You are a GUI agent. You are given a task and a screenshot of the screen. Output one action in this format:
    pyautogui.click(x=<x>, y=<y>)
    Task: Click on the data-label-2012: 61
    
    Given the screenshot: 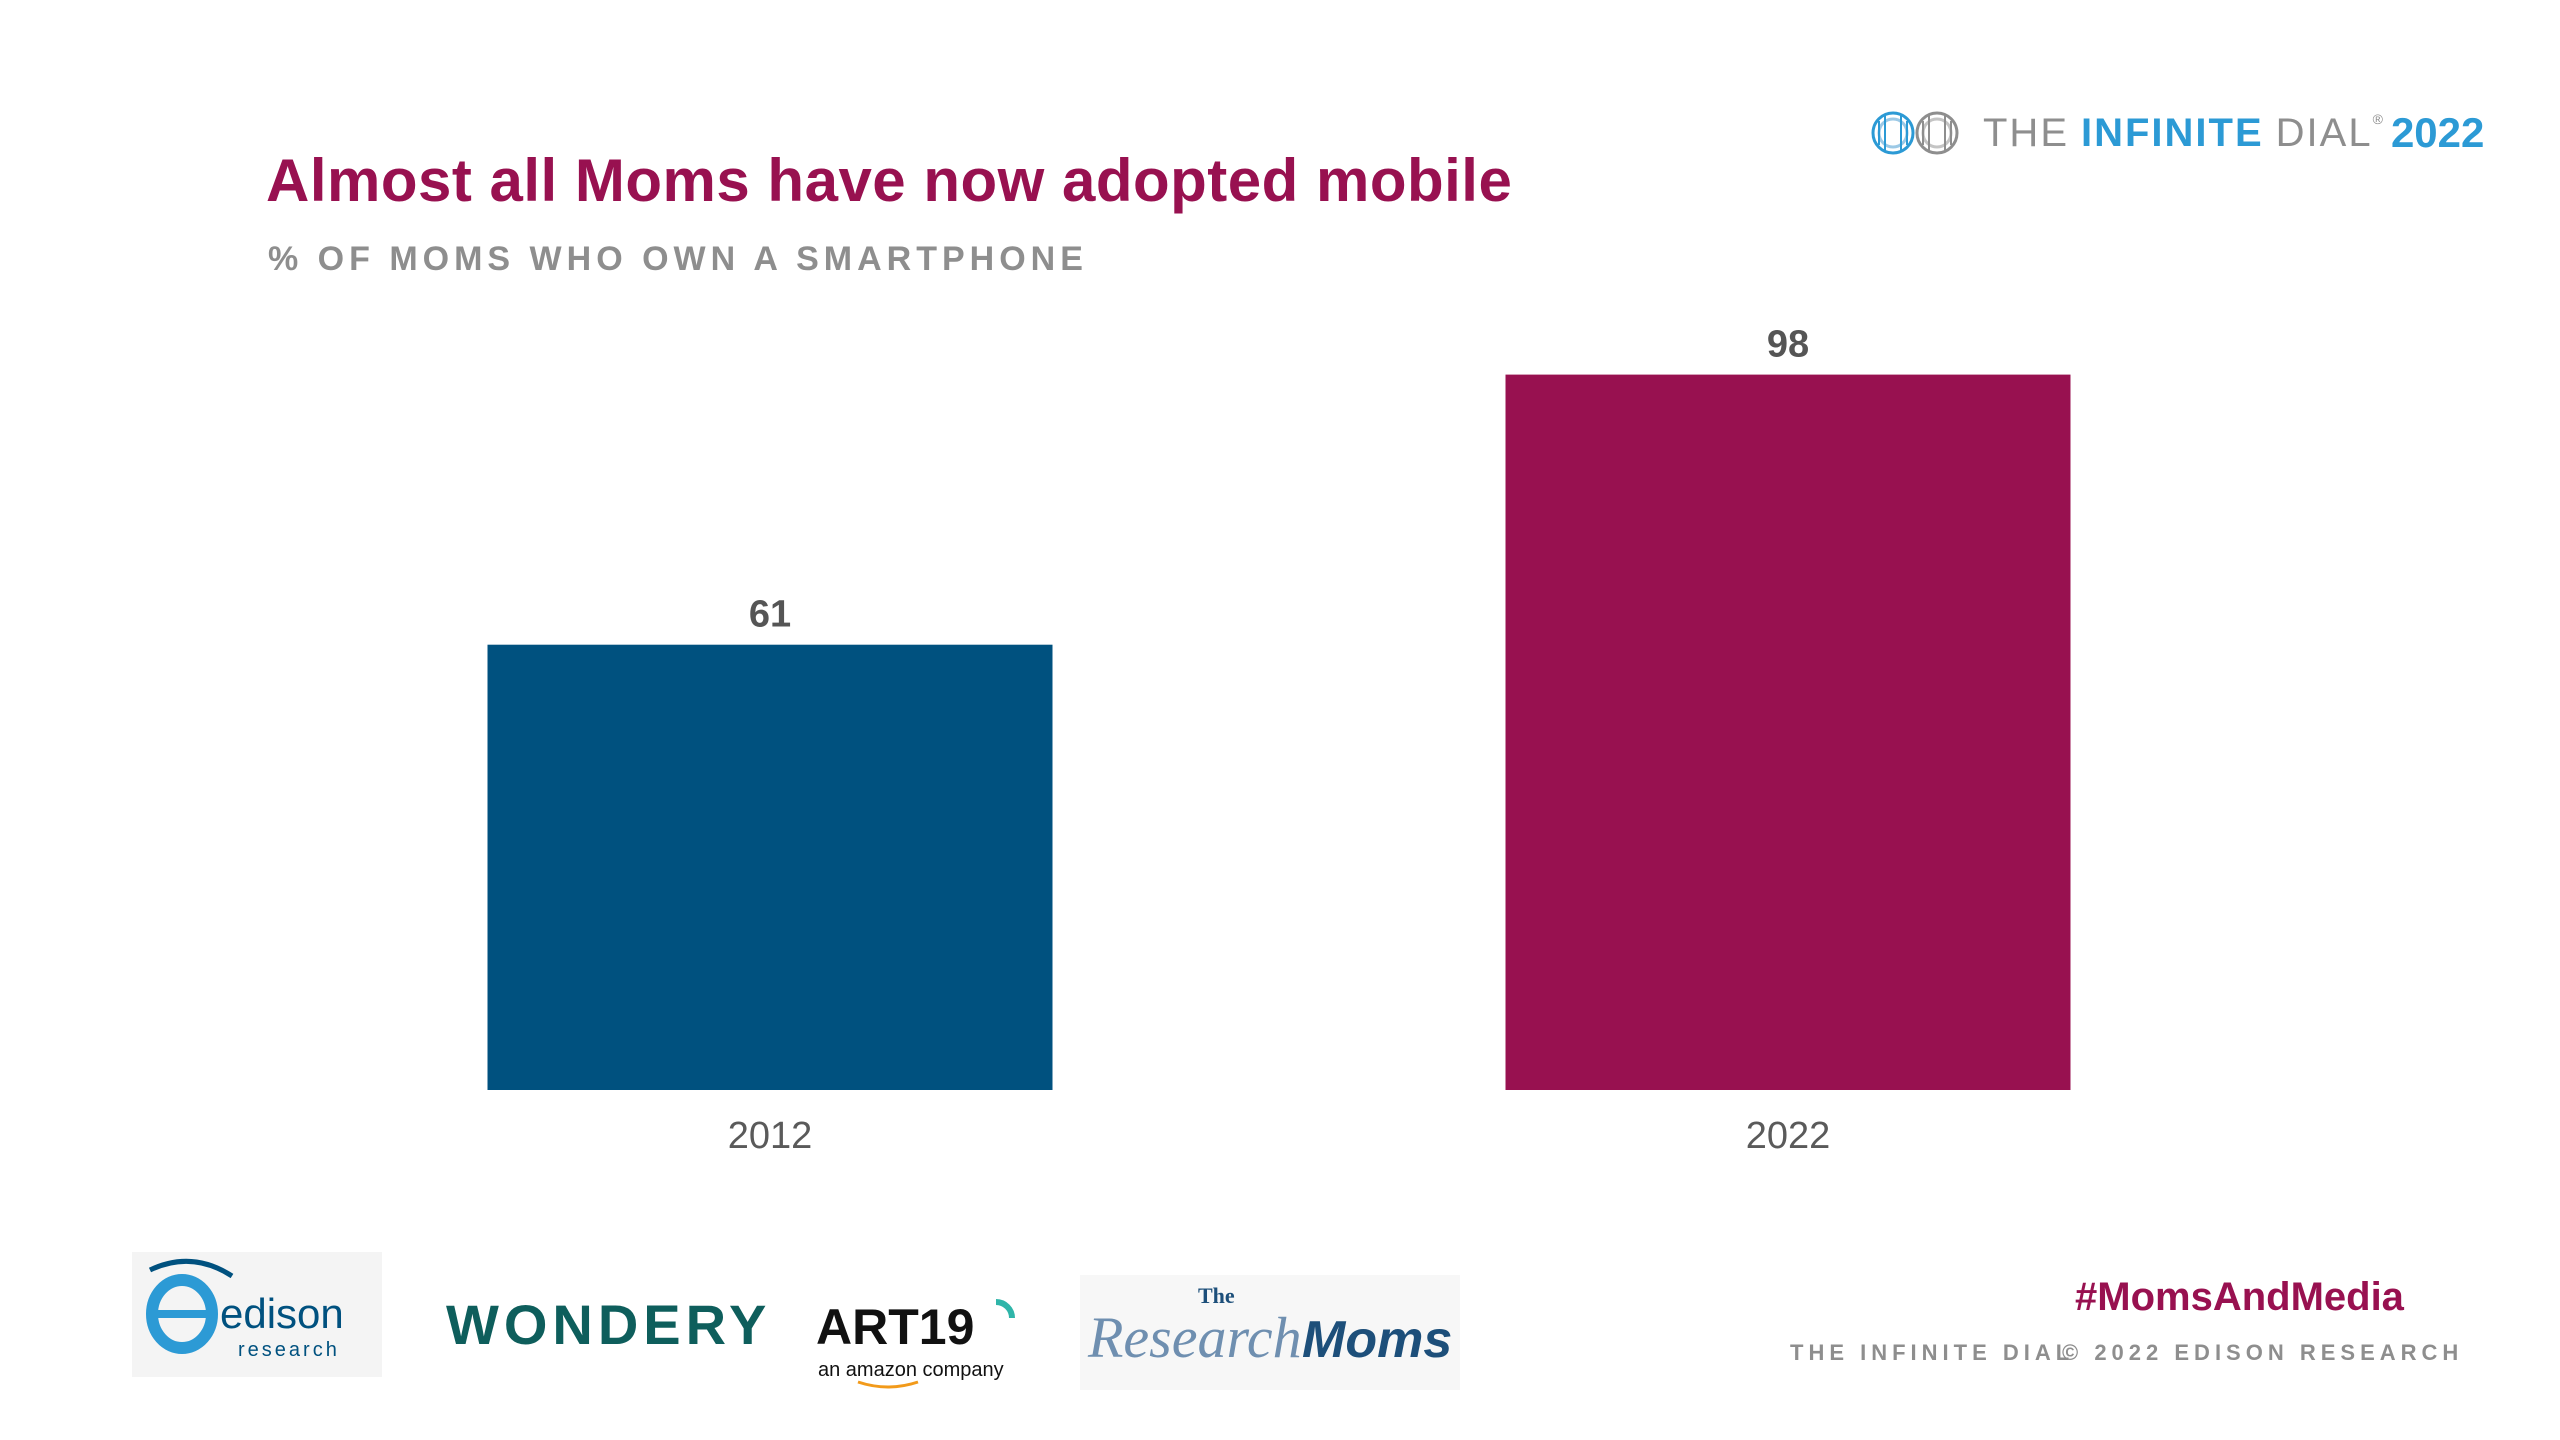 What is the action you would take?
    pyautogui.click(x=770, y=615)
    